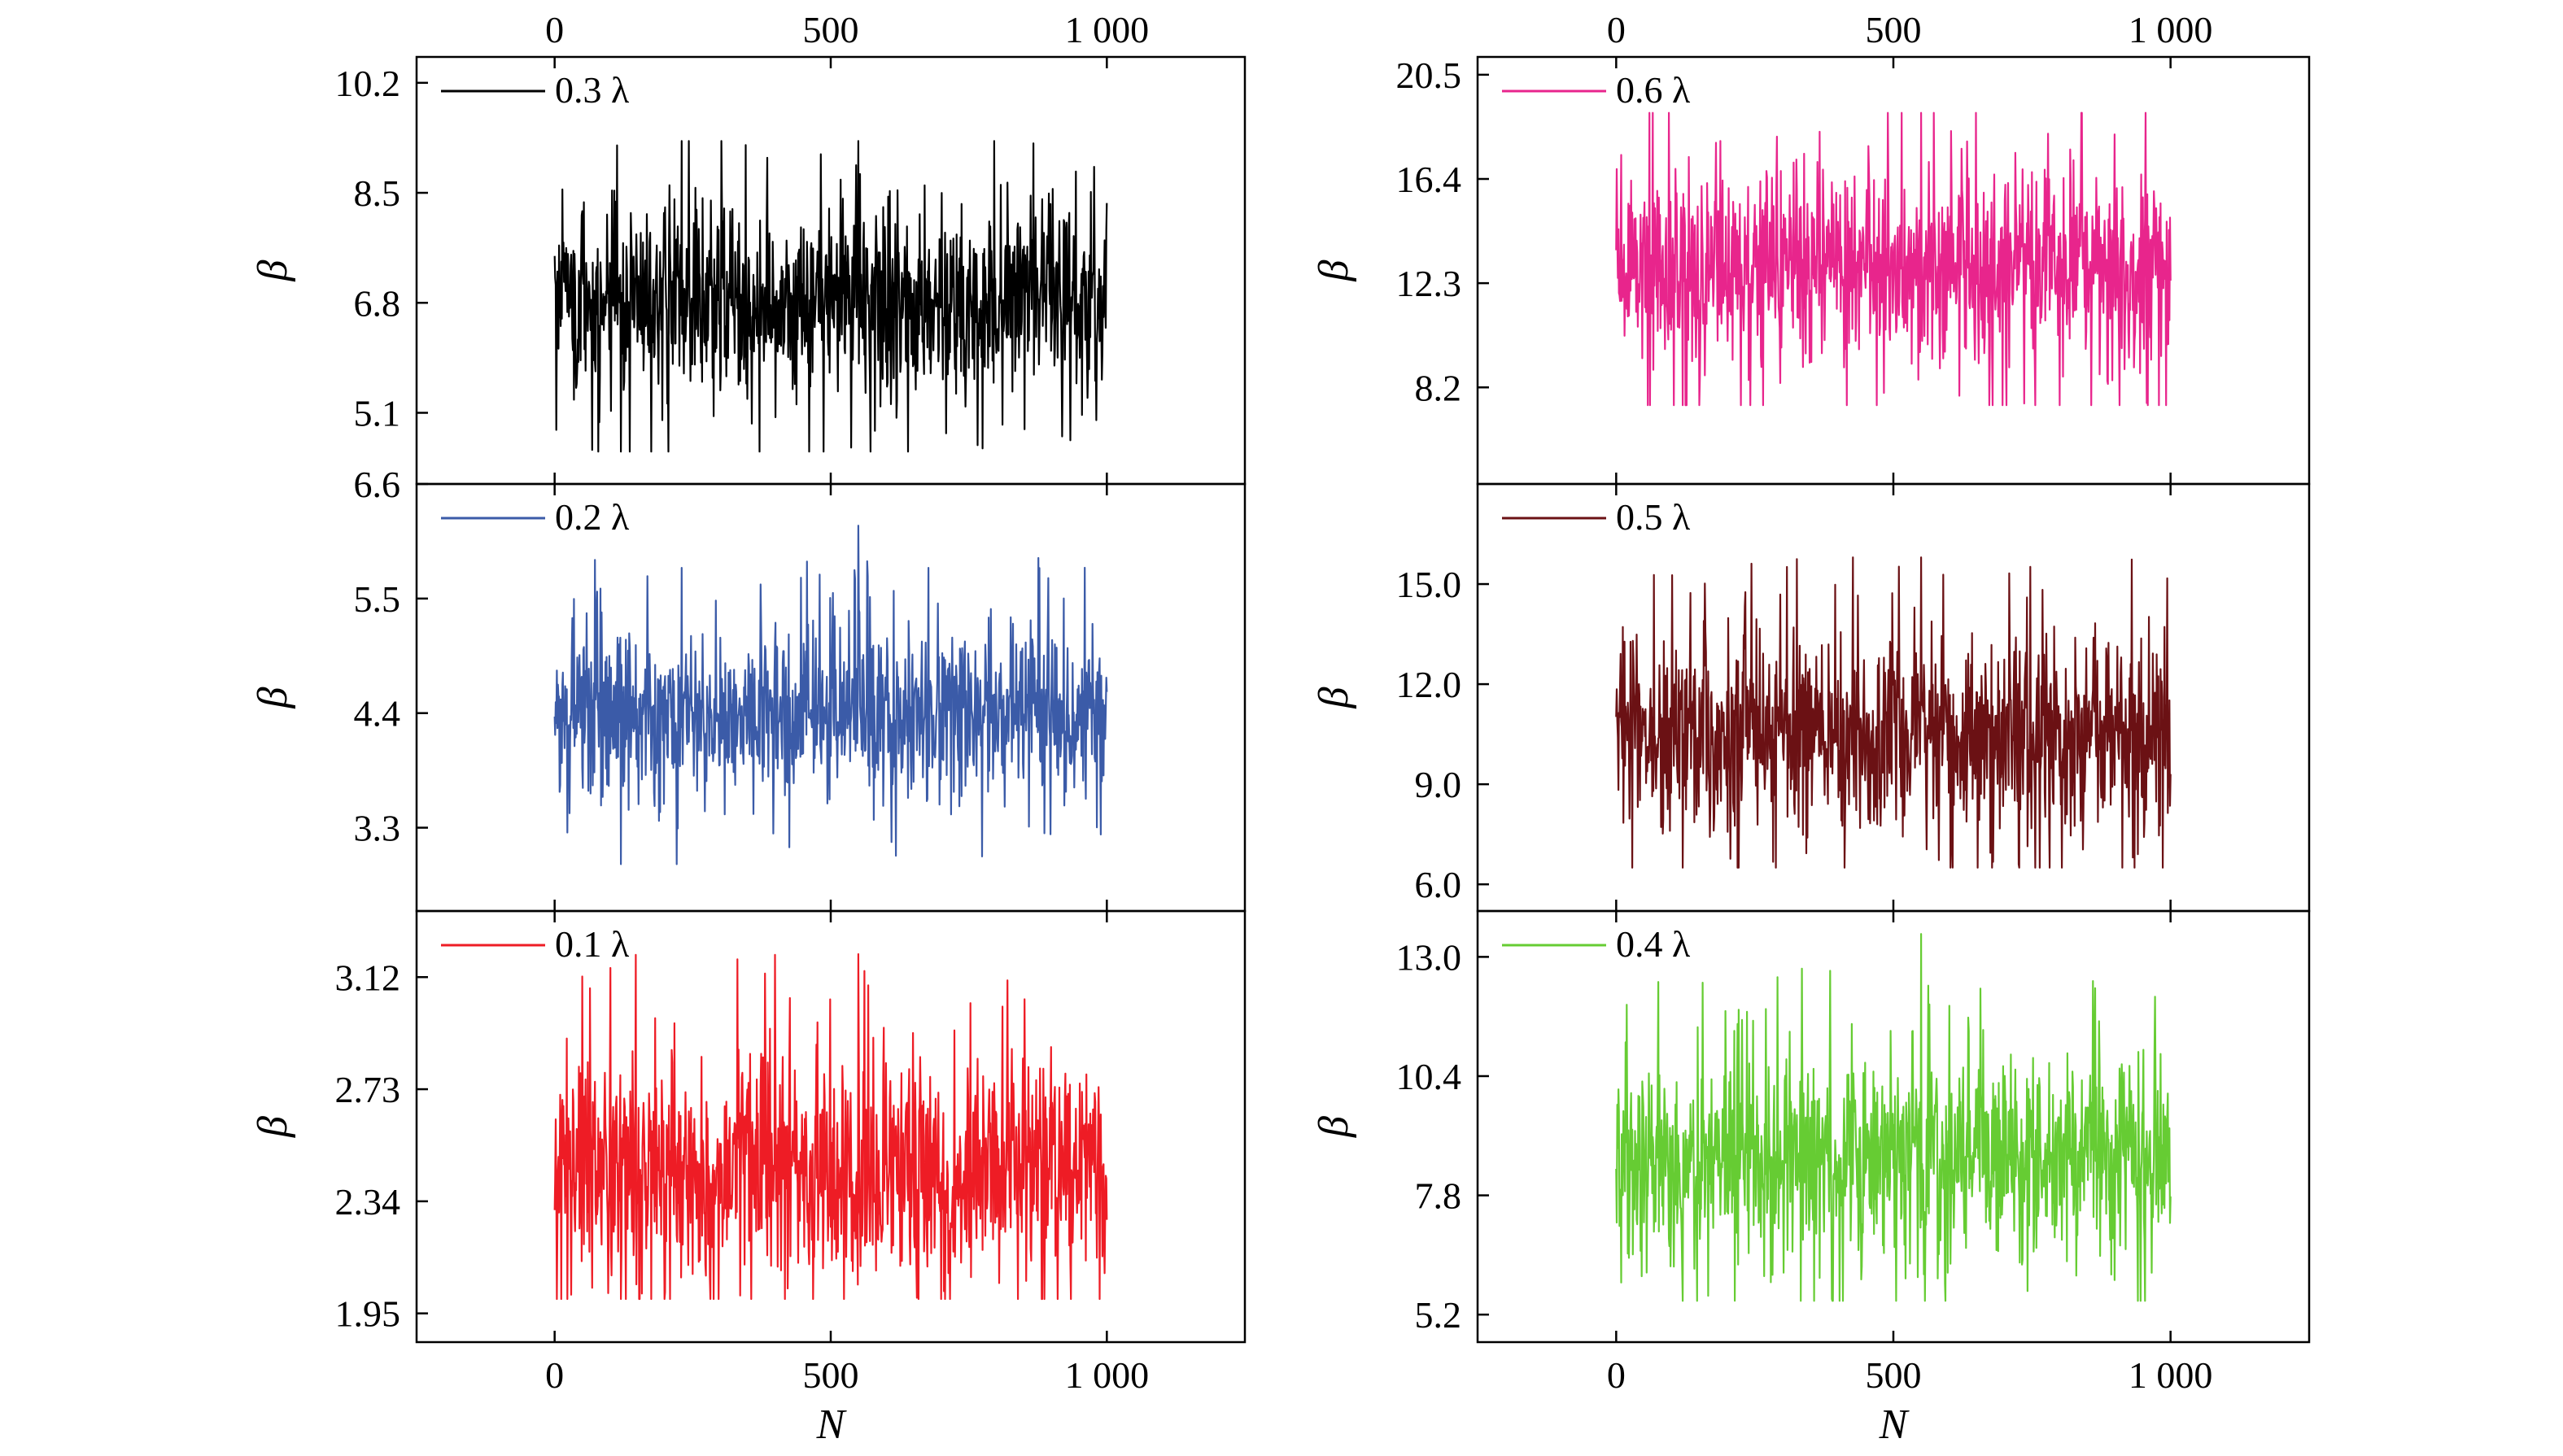 The image size is (2563, 1456). What do you see at coordinates (1429, 957) in the screenshot?
I see `y-tick-label: 13.0` at bounding box center [1429, 957].